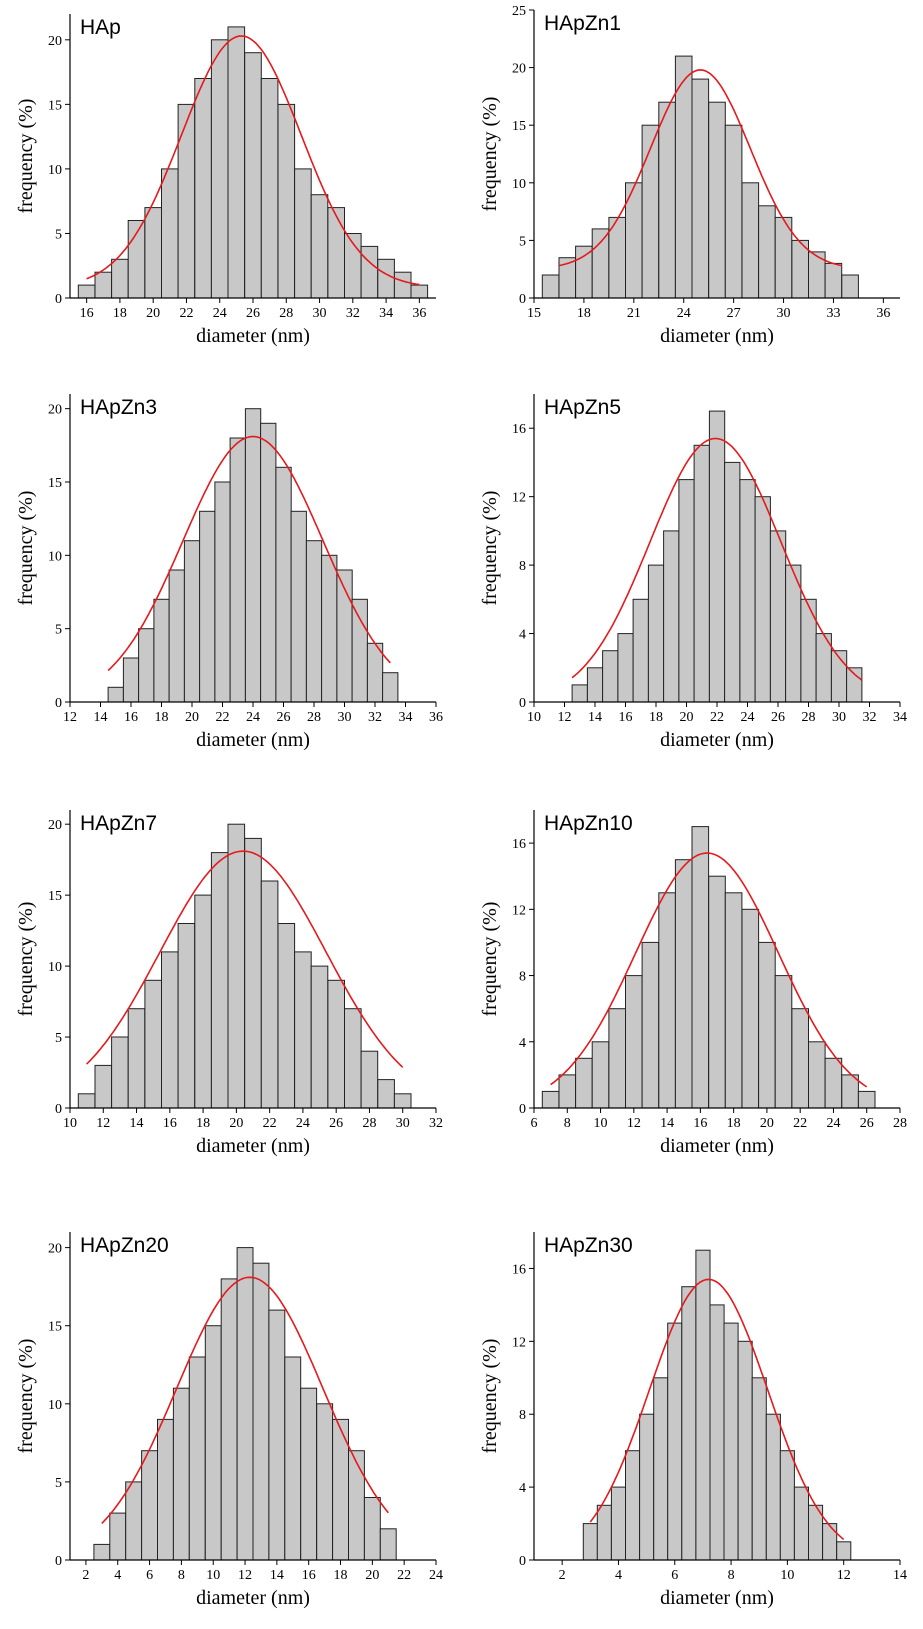 The width and height of the screenshot is (923, 1629). What do you see at coordinates (436, 717) in the screenshot?
I see `x-tick-label: 36` at bounding box center [436, 717].